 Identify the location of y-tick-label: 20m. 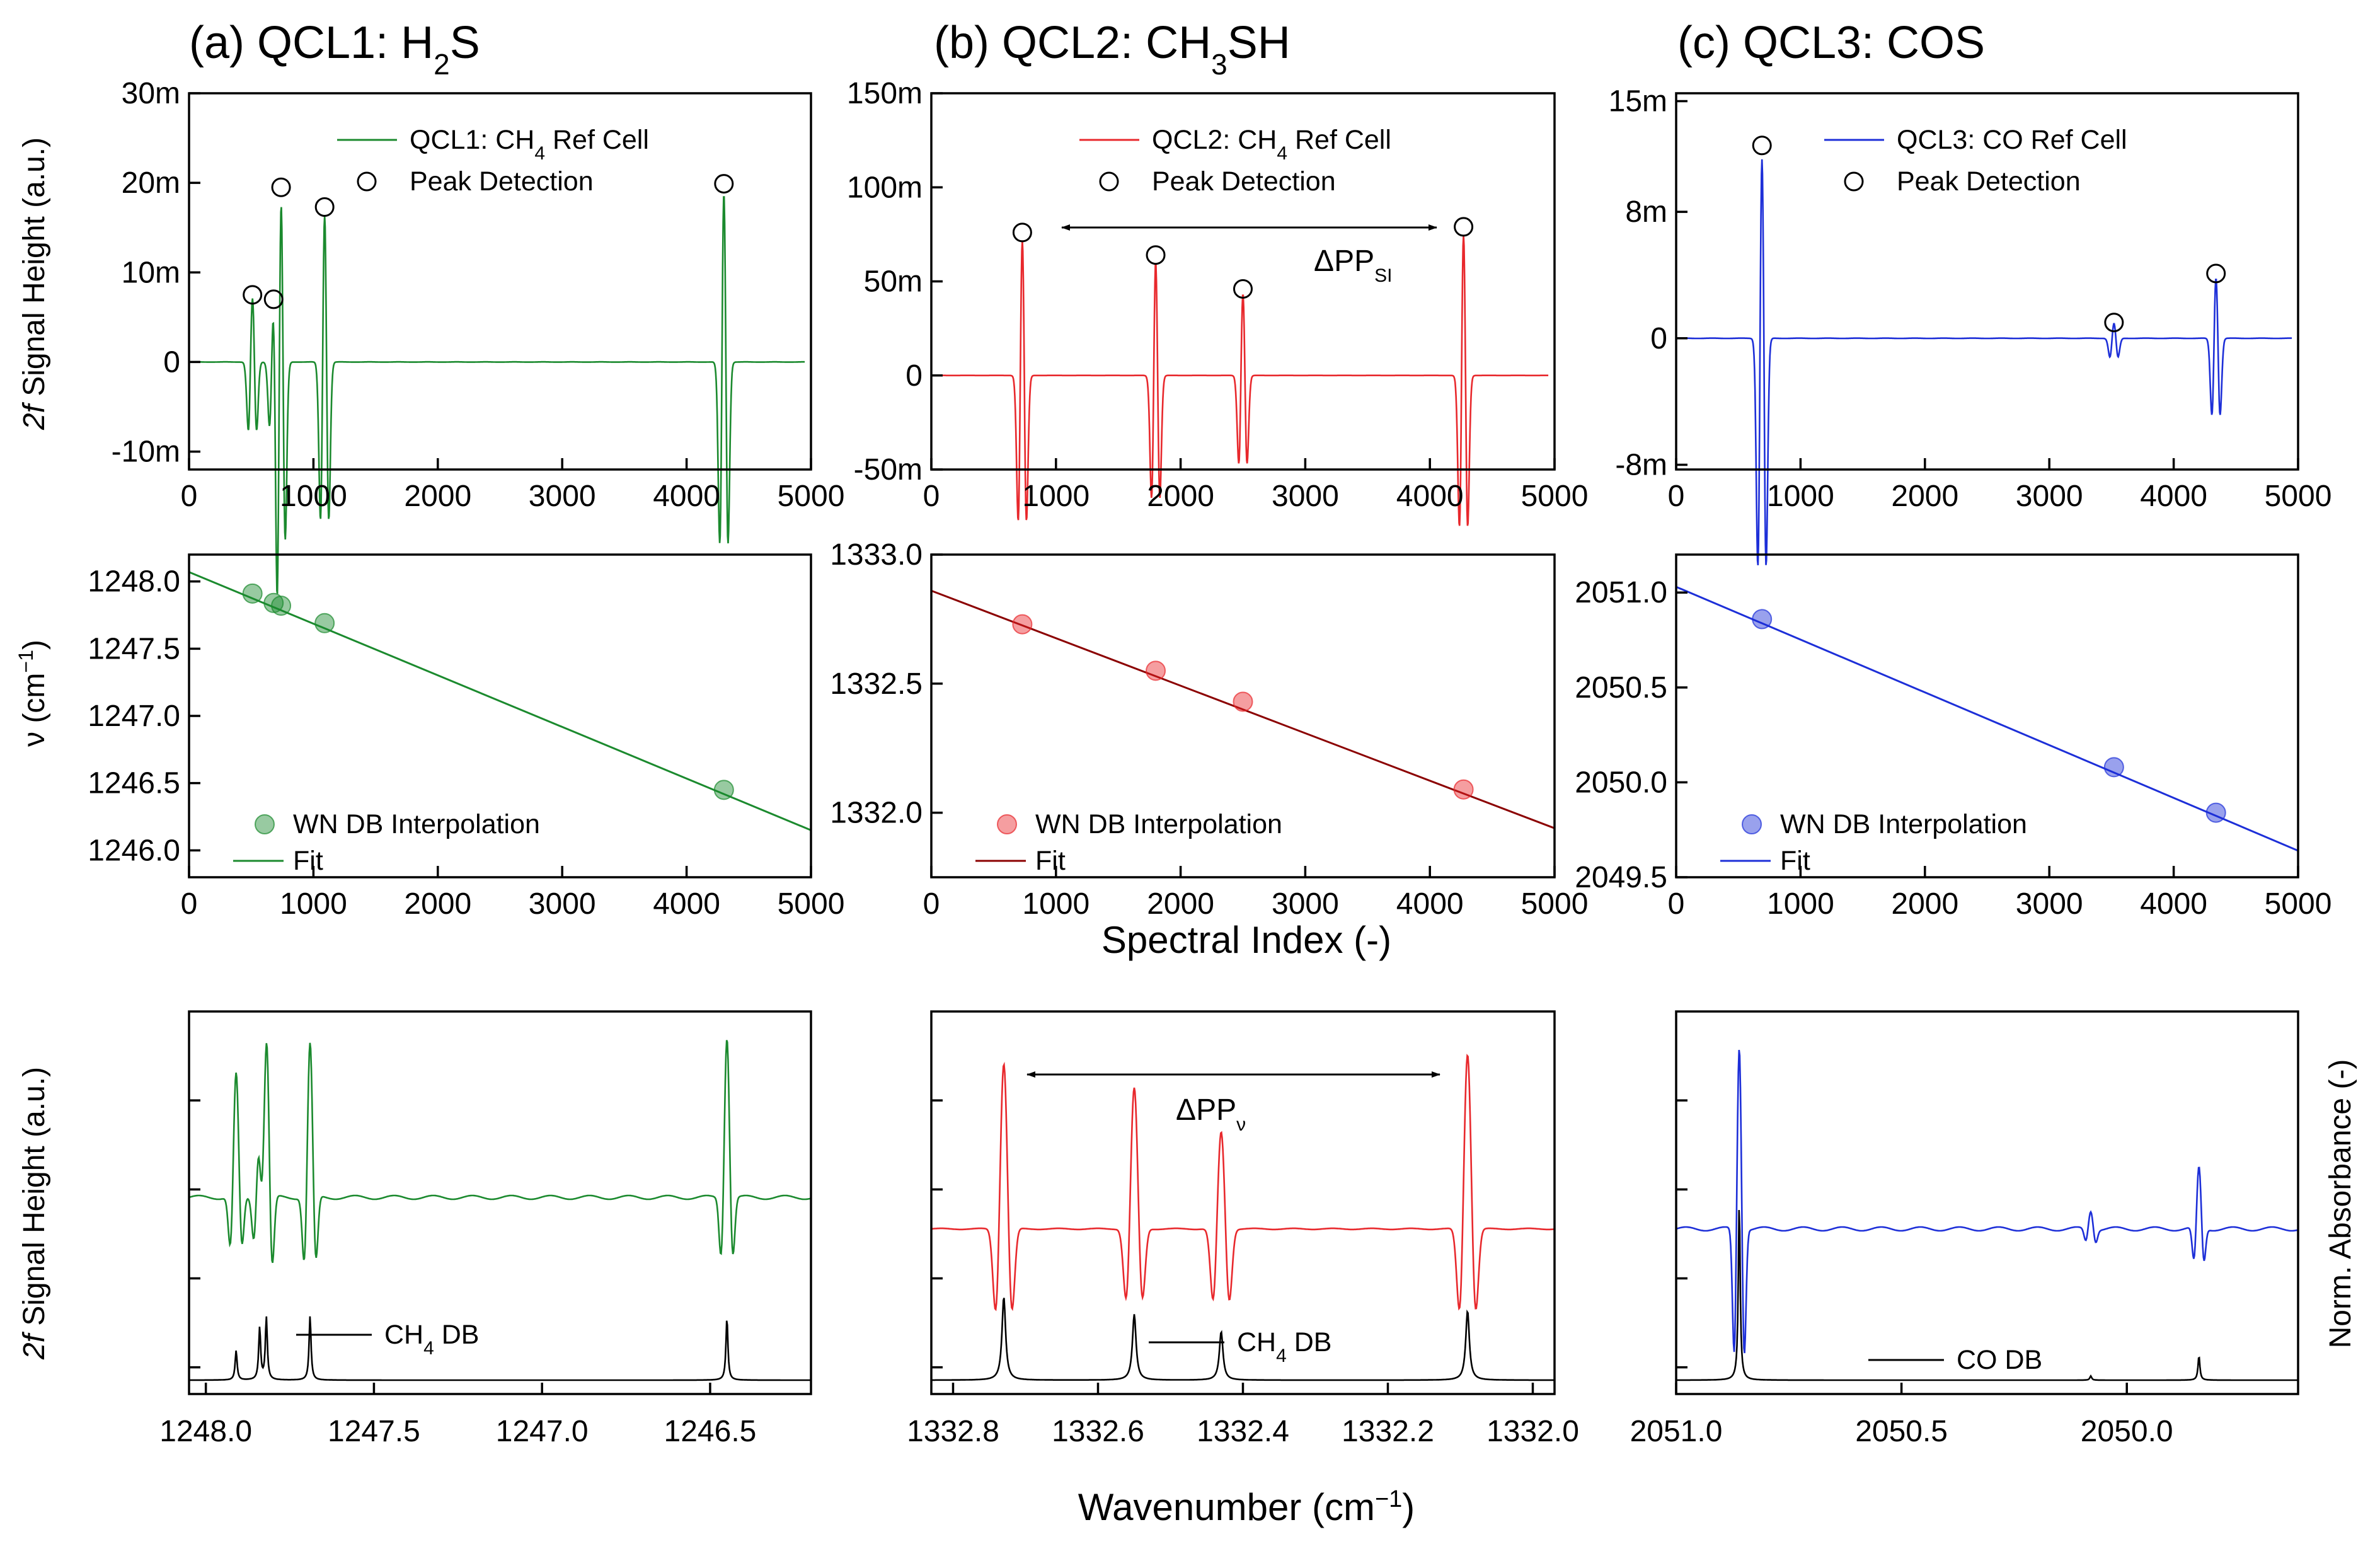
(151, 183).